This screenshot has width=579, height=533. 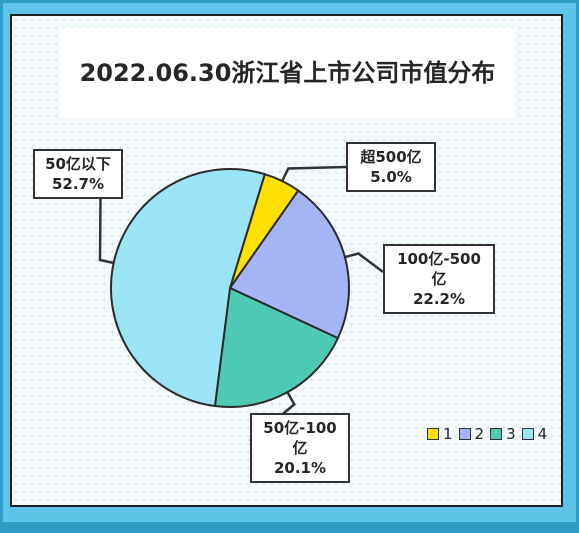 I want to click on slice-label-under-50: 50亿以下 52.7%, so click(x=78, y=174).